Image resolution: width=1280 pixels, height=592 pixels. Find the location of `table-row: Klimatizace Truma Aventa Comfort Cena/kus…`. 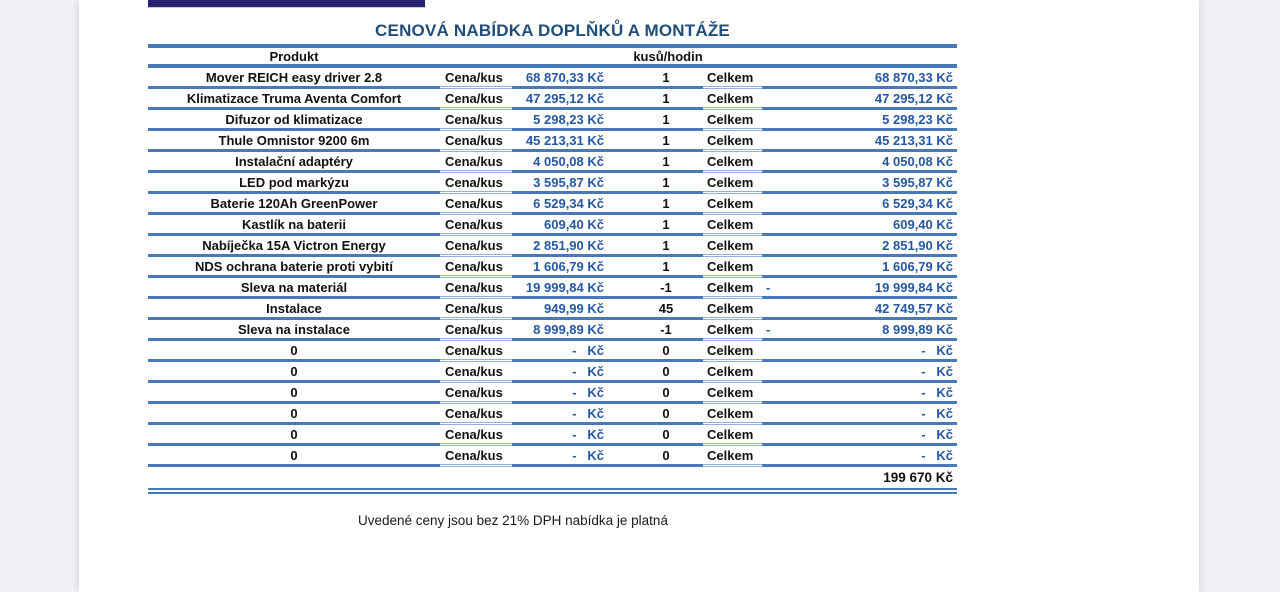

table-row: Klimatizace Truma Aventa Comfort Cena/kus… is located at coordinates (552, 99).